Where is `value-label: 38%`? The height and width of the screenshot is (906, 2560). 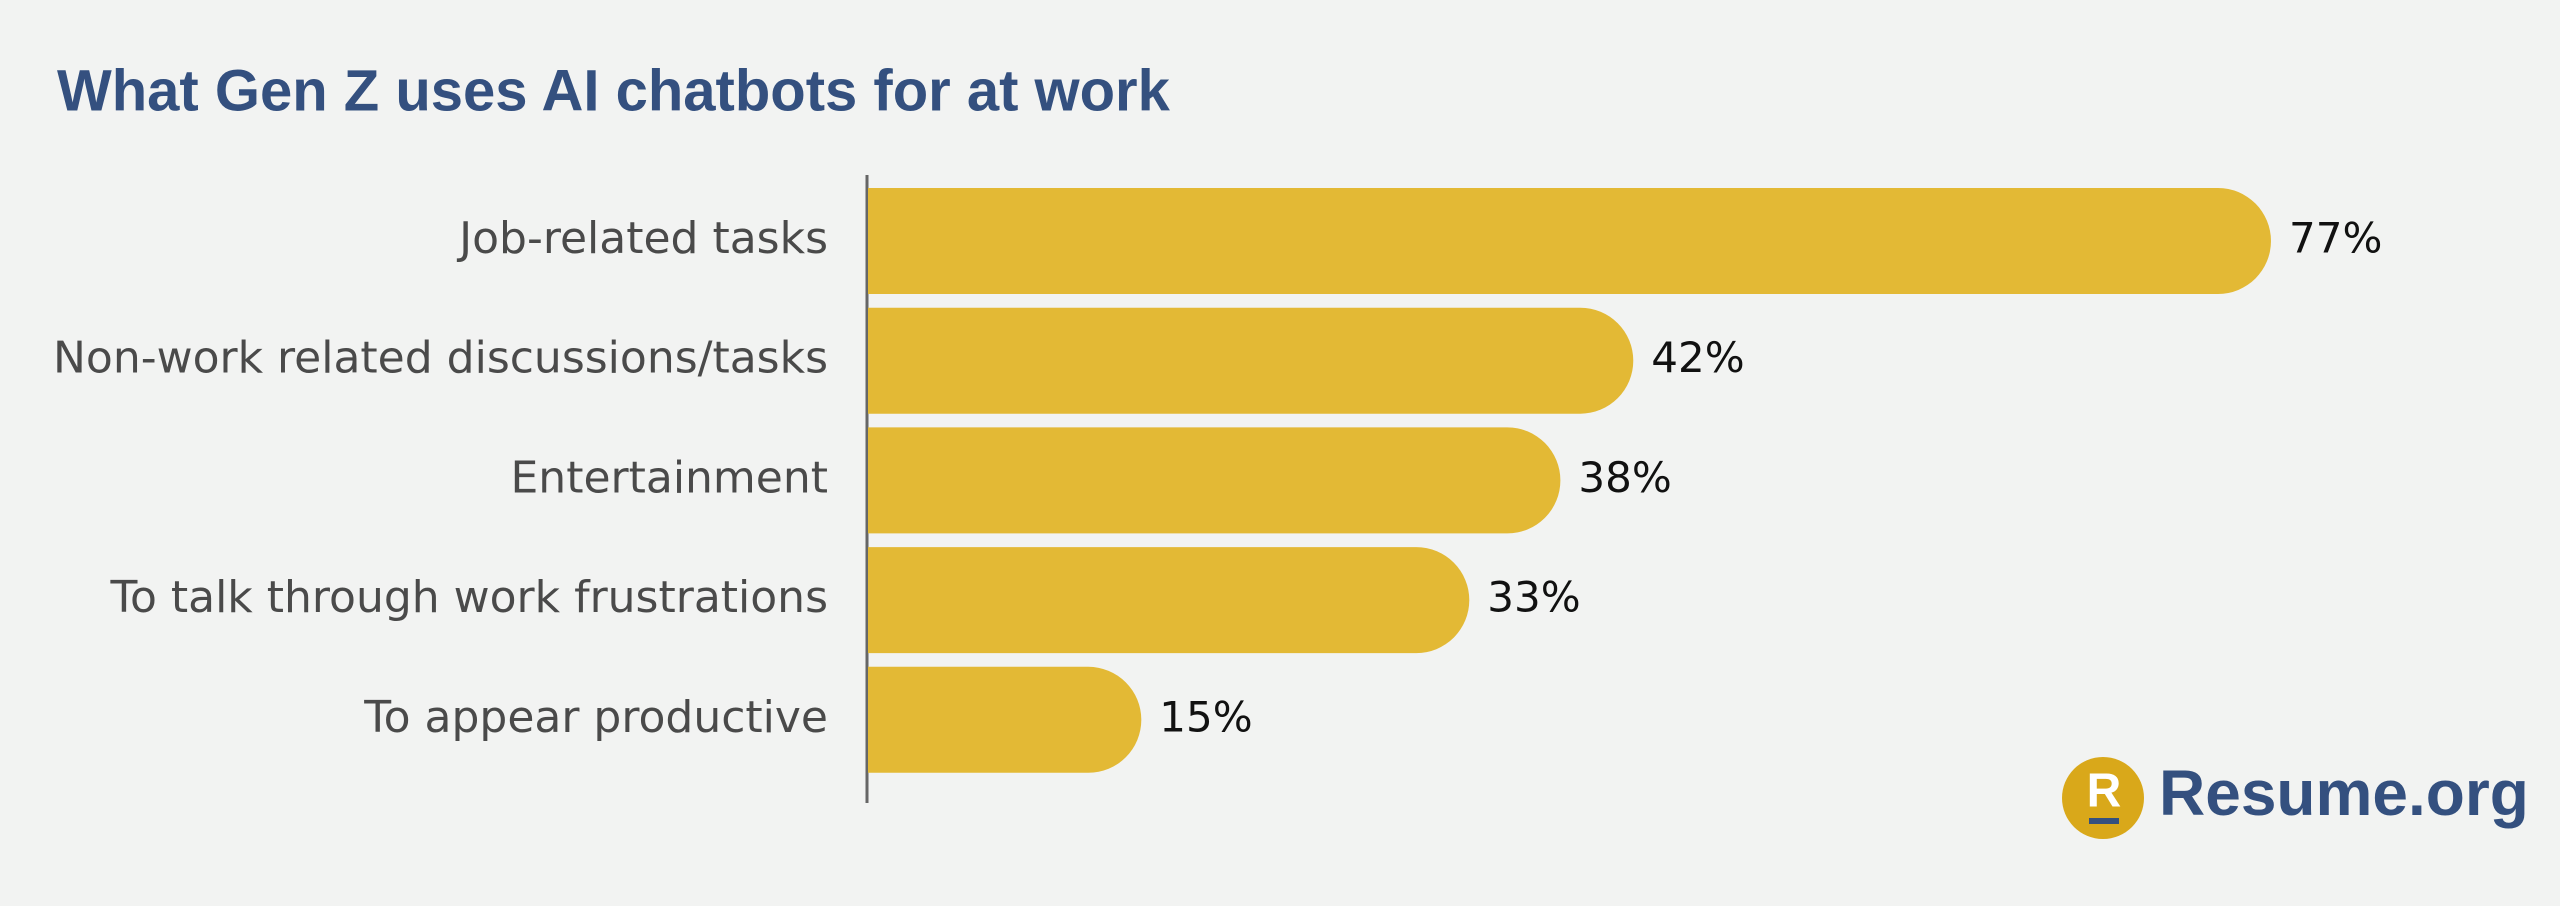
value-label: 38% is located at coordinates (1624, 477).